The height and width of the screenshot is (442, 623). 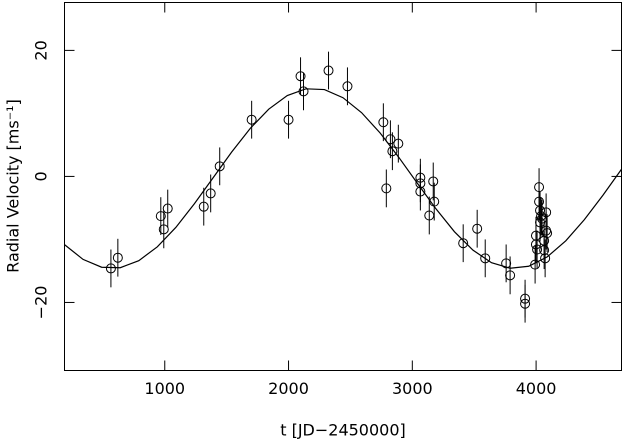 I want to click on x-tick-label: 4000, so click(x=536, y=388).